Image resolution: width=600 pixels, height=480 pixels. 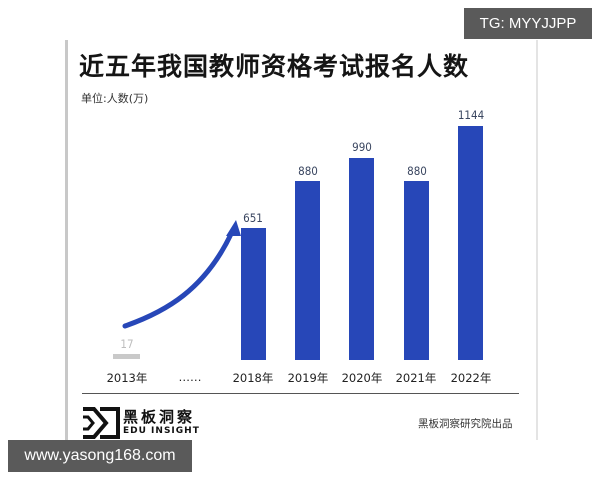 What do you see at coordinates (253, 294) in the screenshot?
I see `bar-2018` at bounding box center [253, 294].